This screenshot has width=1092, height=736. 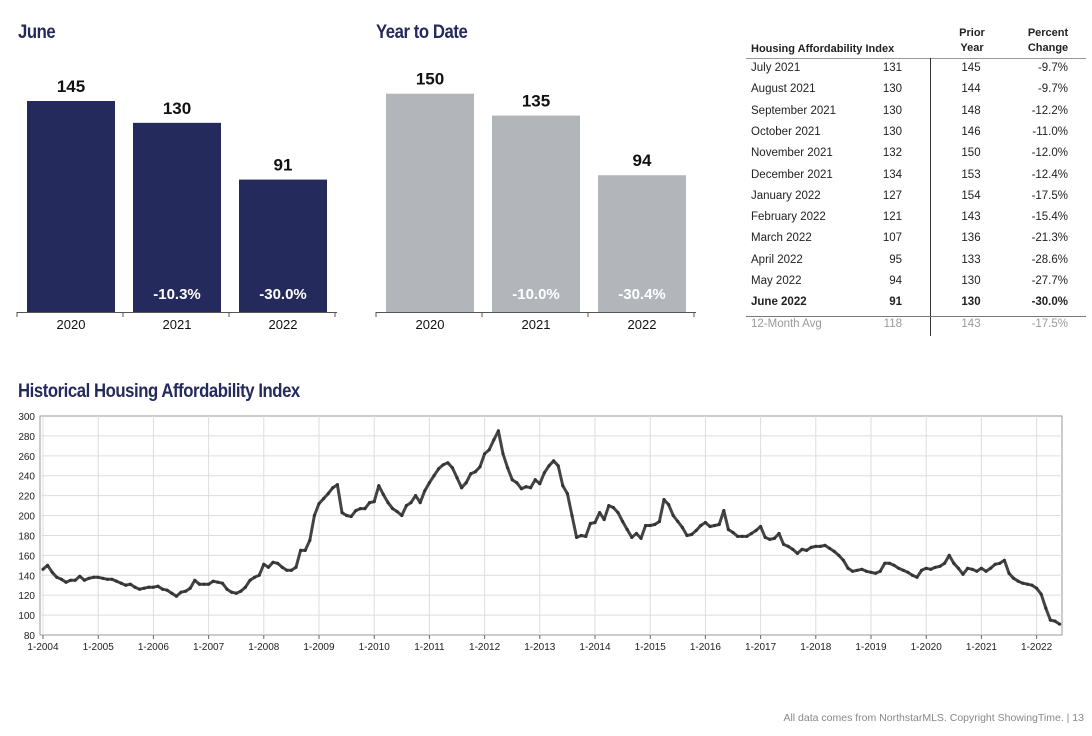 I want to click on table-cell-value: 94, so click(x=895, y=281).